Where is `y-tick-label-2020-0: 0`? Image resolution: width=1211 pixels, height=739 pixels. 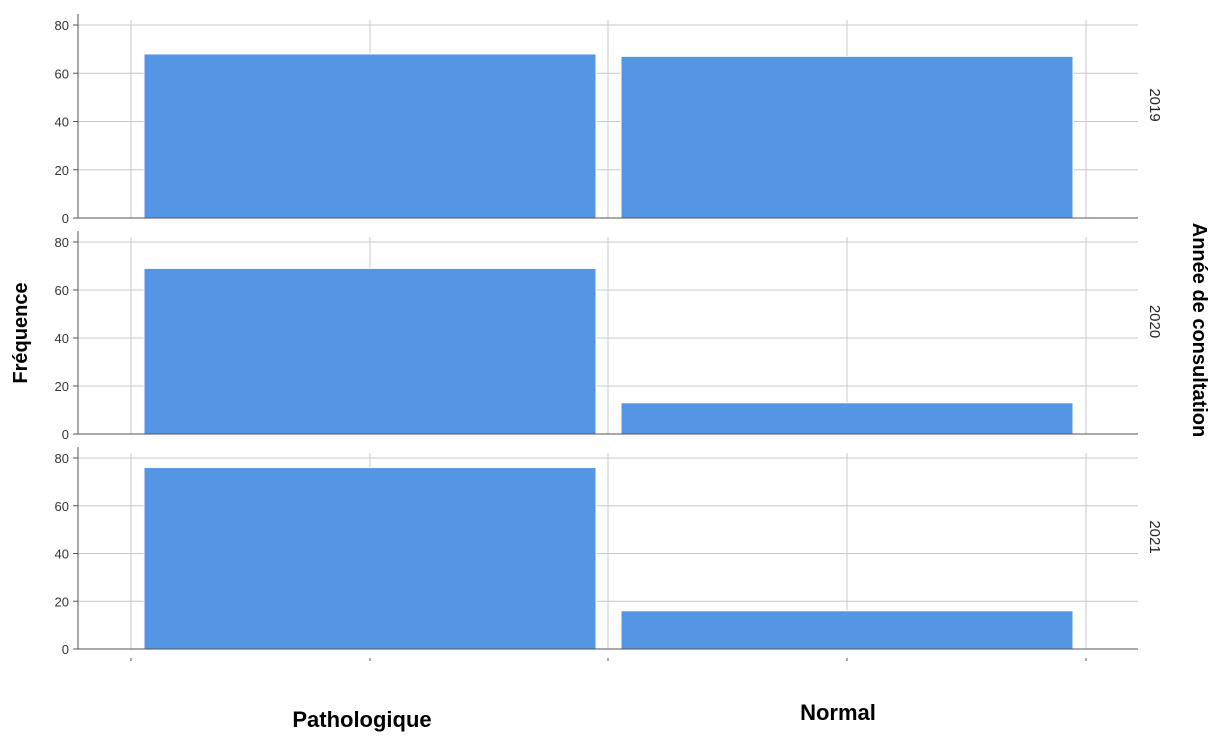
y-tick-label-2020-0: 0 is located at coordinates (65, 434).